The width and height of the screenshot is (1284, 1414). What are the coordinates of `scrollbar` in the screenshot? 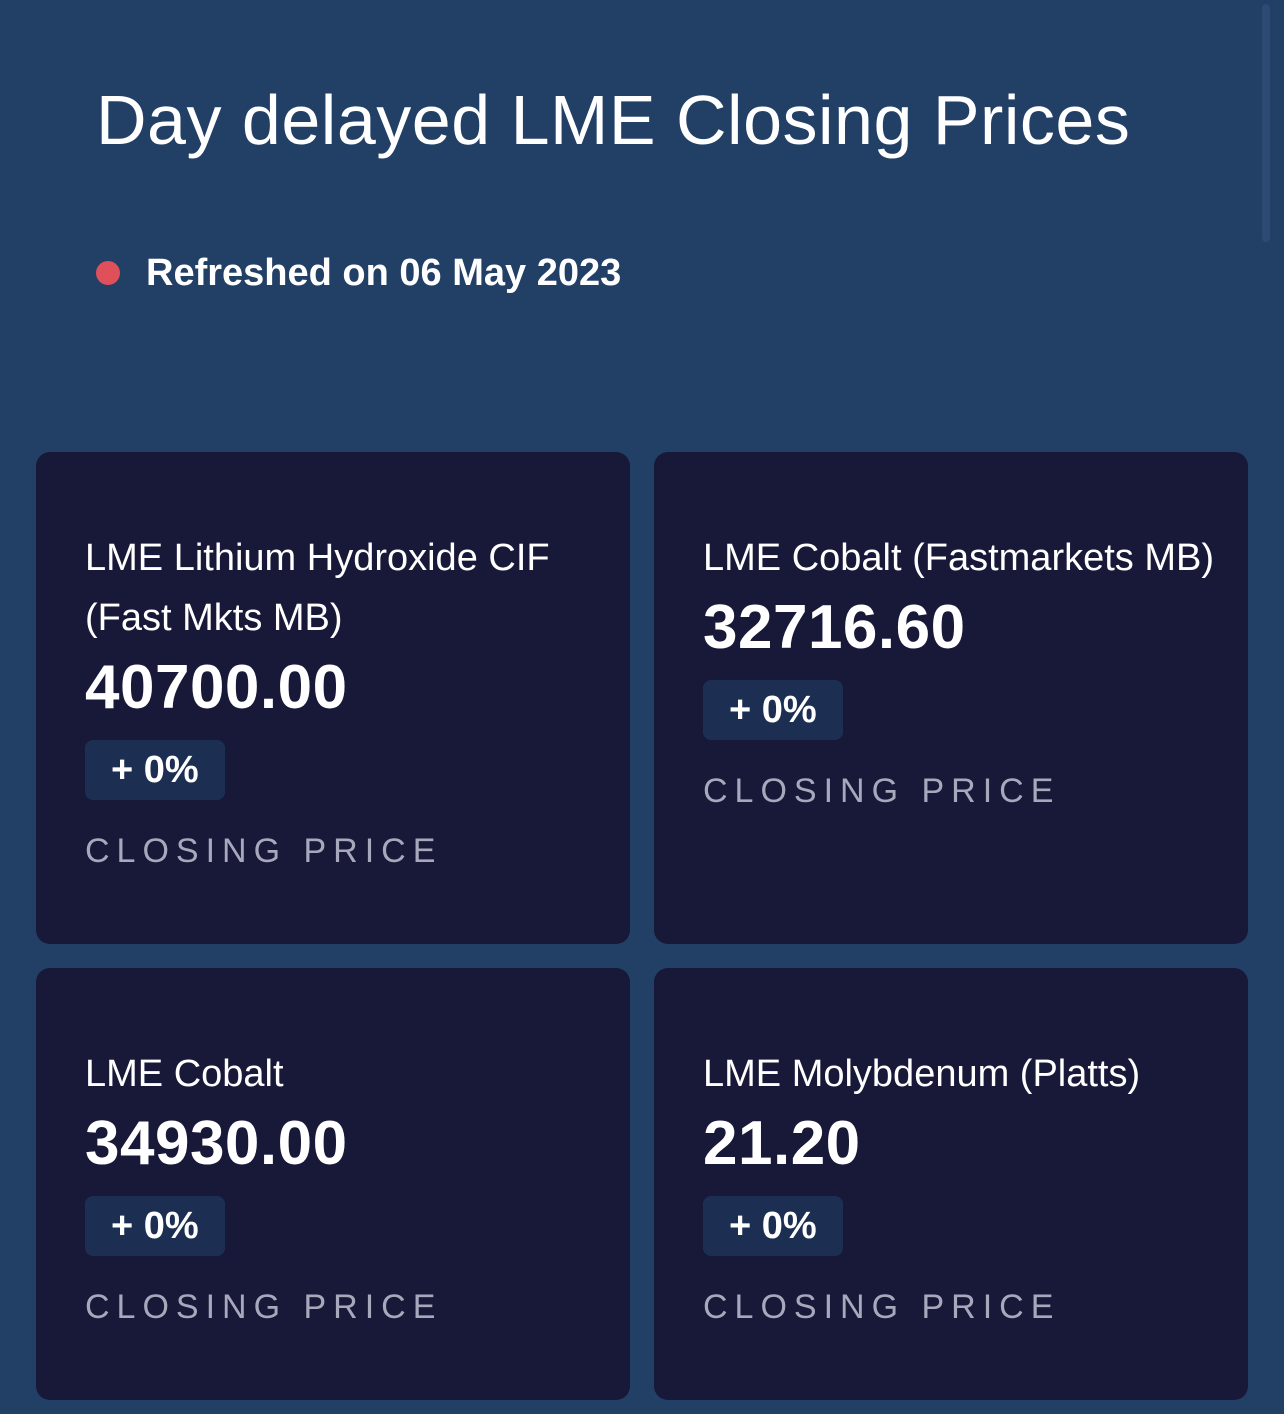 It's located at (1266, 123).